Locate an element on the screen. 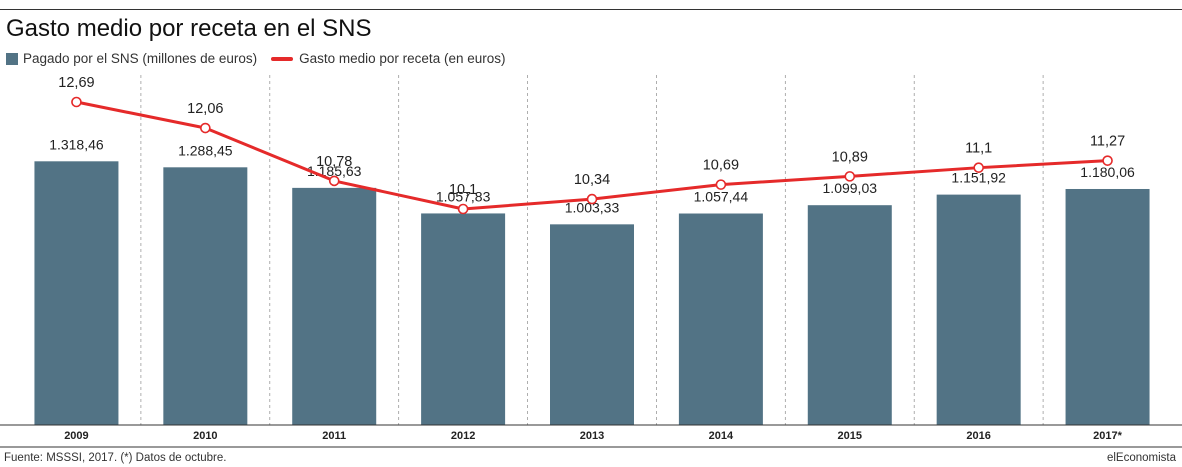  bar-value-label: 1.057,83 is located at coordinates (463, 196).